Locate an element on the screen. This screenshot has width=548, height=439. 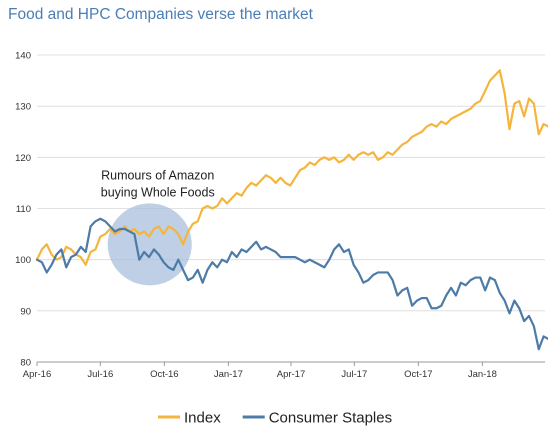
legend-label: Index is located at coordinates (202, 418).